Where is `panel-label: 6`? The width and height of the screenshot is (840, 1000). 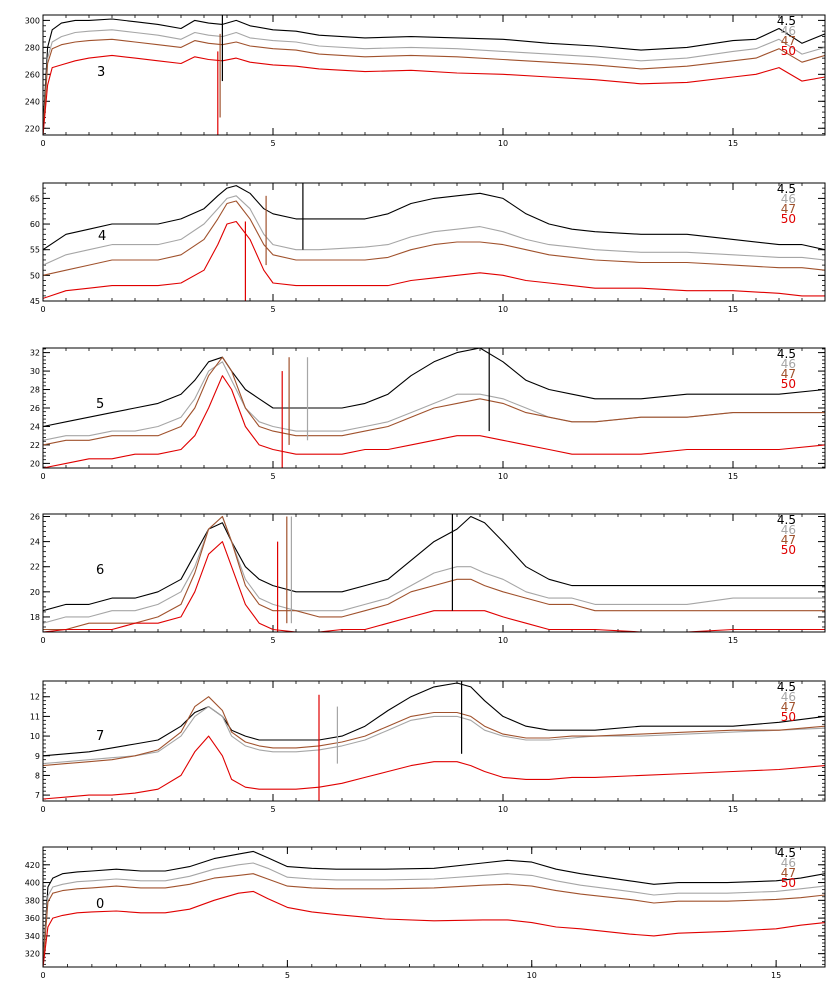 panel-label: 6 is located at coordinates (100, 570).